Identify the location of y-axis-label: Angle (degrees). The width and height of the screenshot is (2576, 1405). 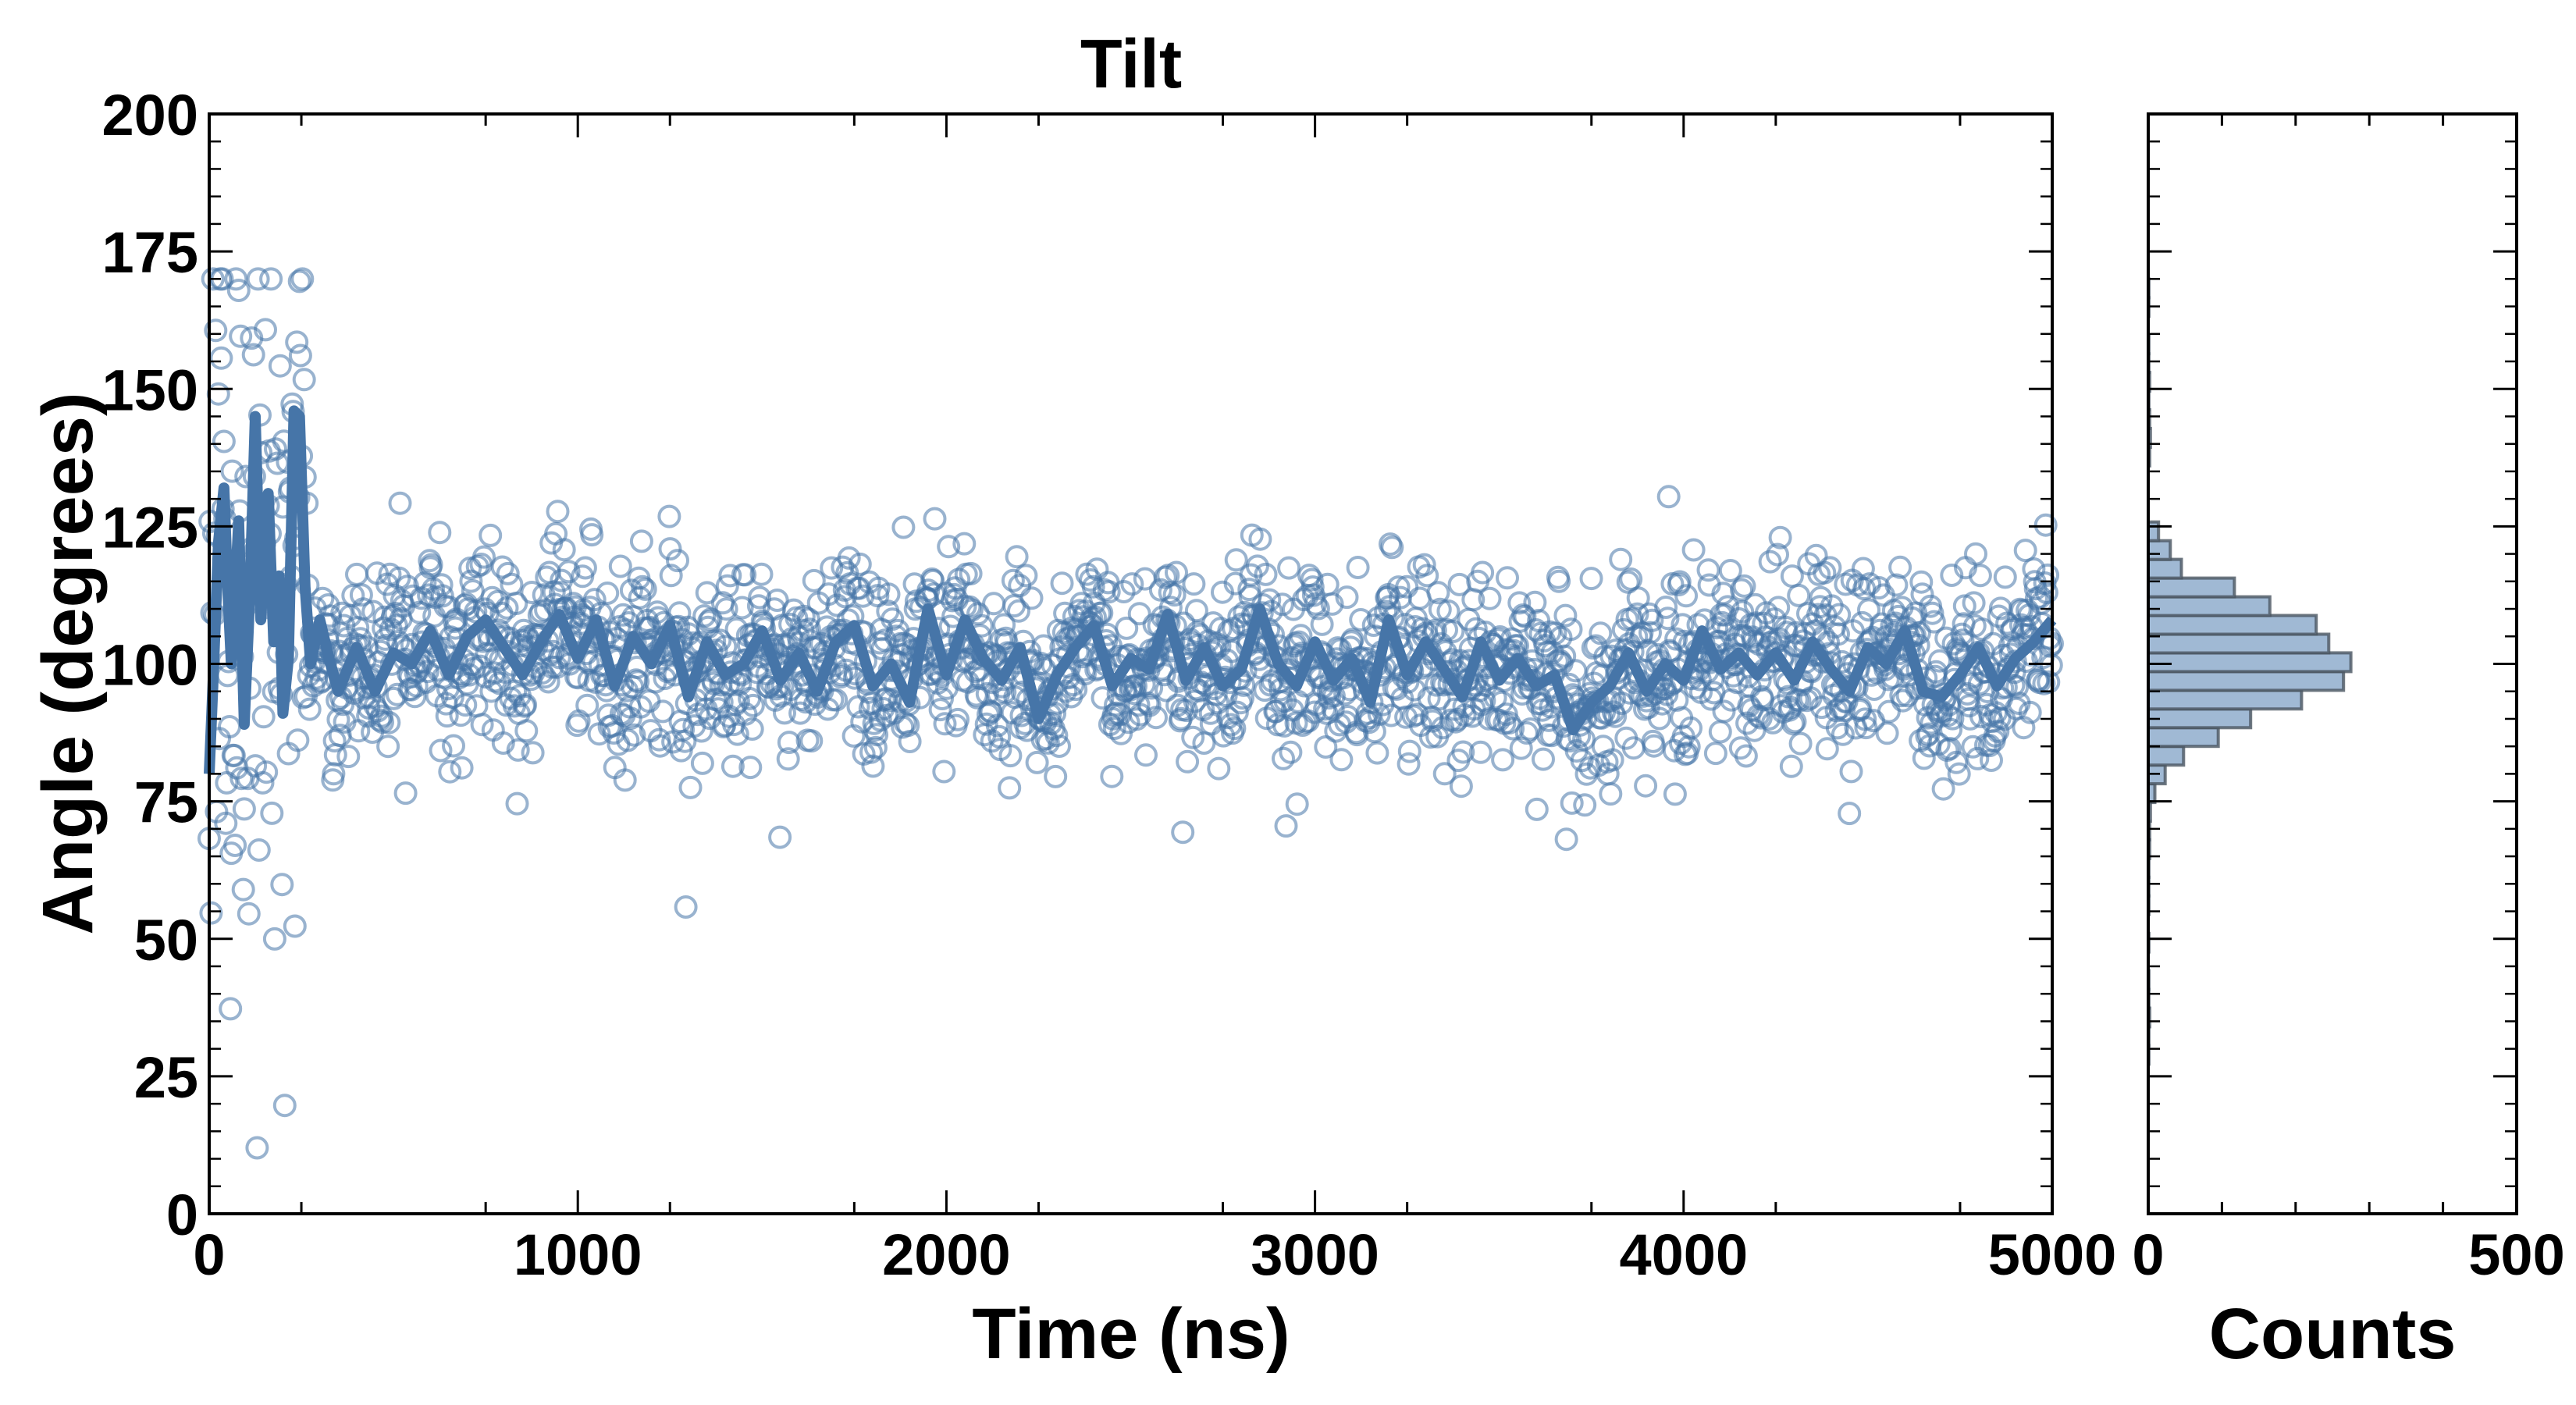
(68, 663).